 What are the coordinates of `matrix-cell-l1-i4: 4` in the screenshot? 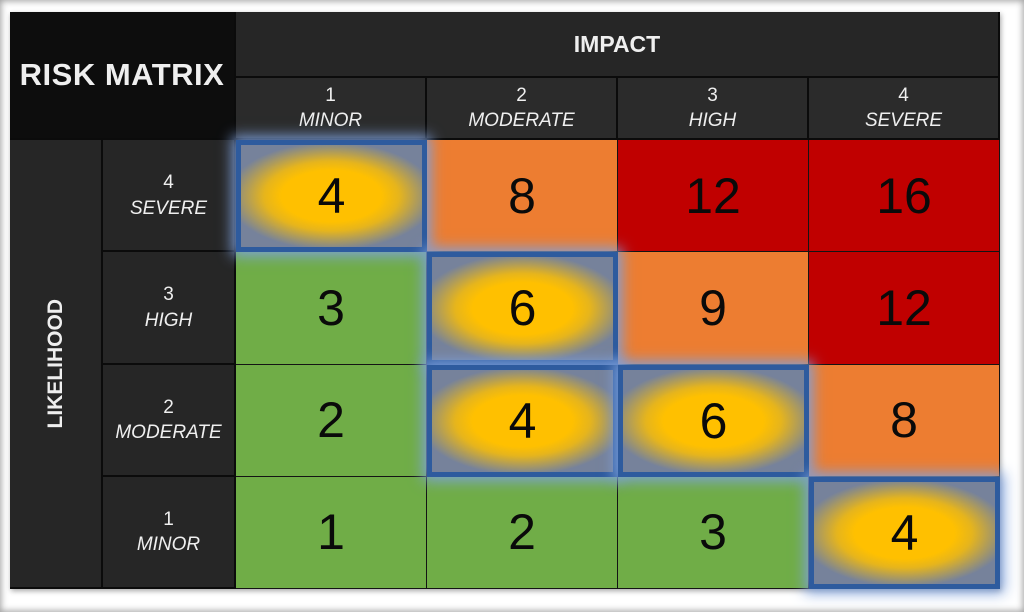 It's located at (904, 532).